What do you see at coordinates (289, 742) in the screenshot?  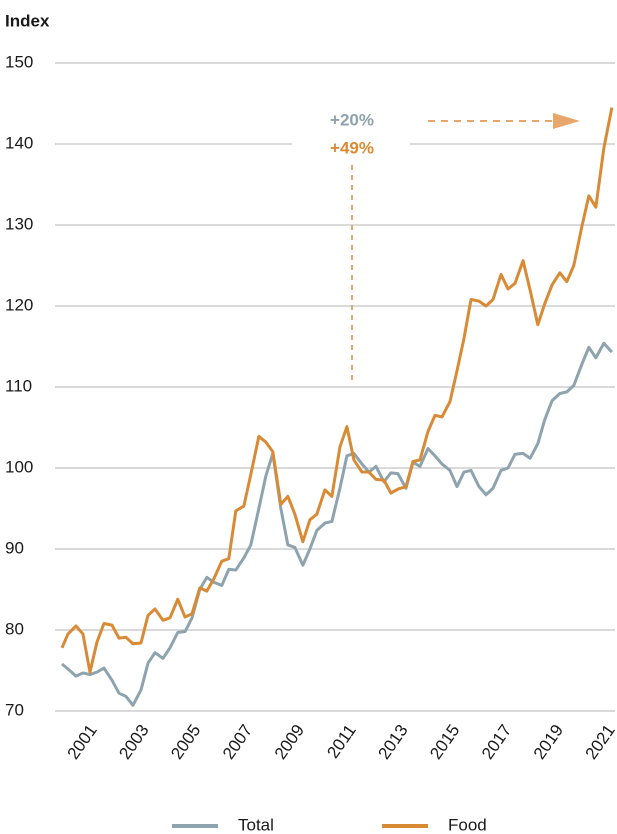 I see `x-tick-label: 2009` at bounding box center [289, 742].